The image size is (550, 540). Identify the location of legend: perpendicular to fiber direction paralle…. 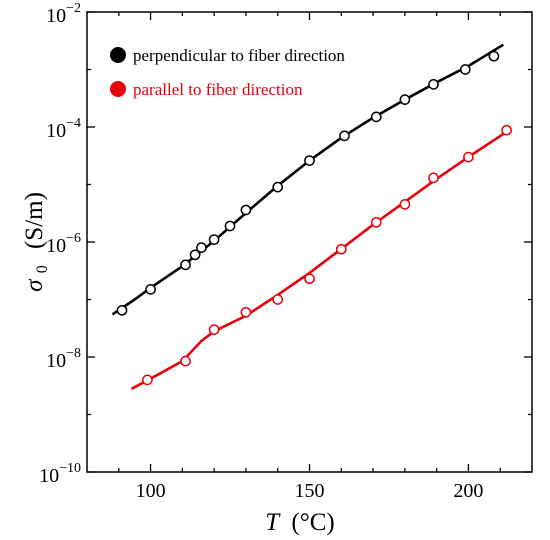
(227, 72).